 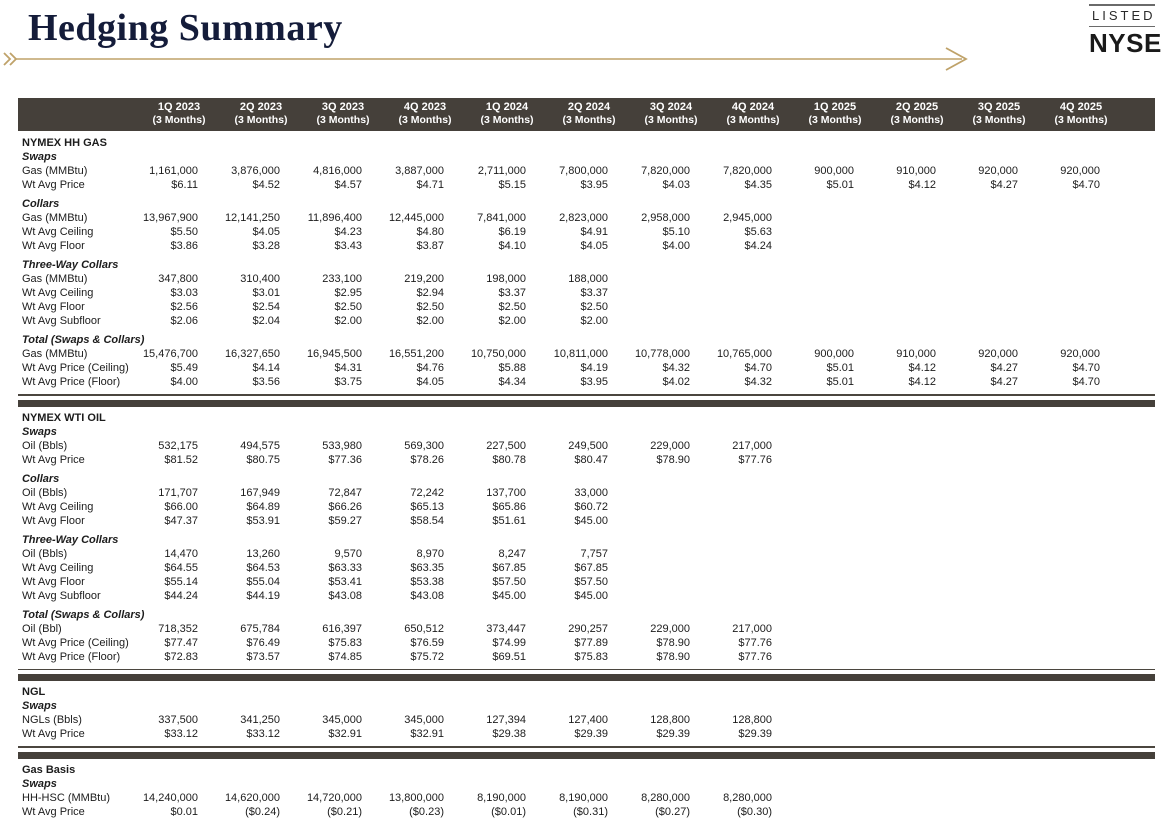 What do you see at coordinates (266, 307) in the screenshot?
I see `value-cell: $2.54` at bounding box center [266, 307].